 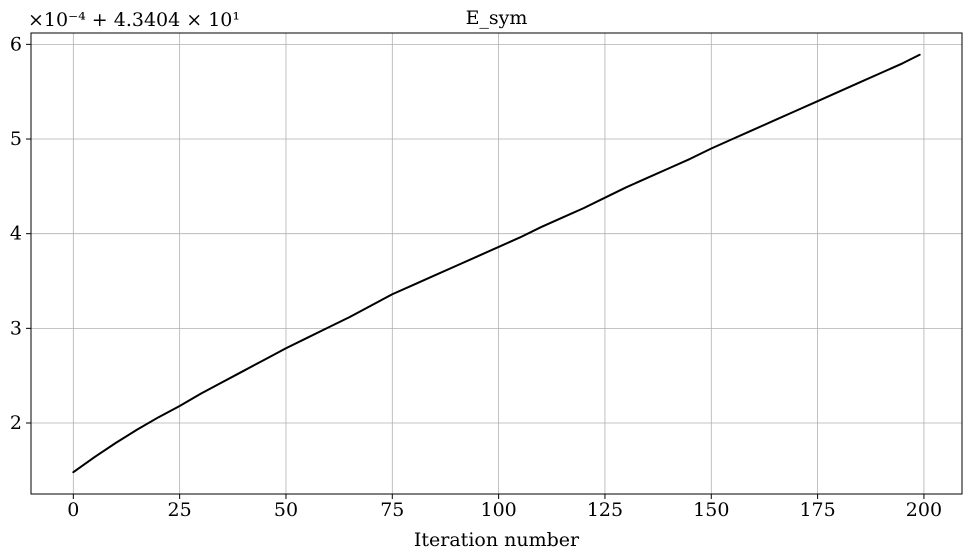 I want to click on x-tick-label: 50, so click(x=286, y=510).